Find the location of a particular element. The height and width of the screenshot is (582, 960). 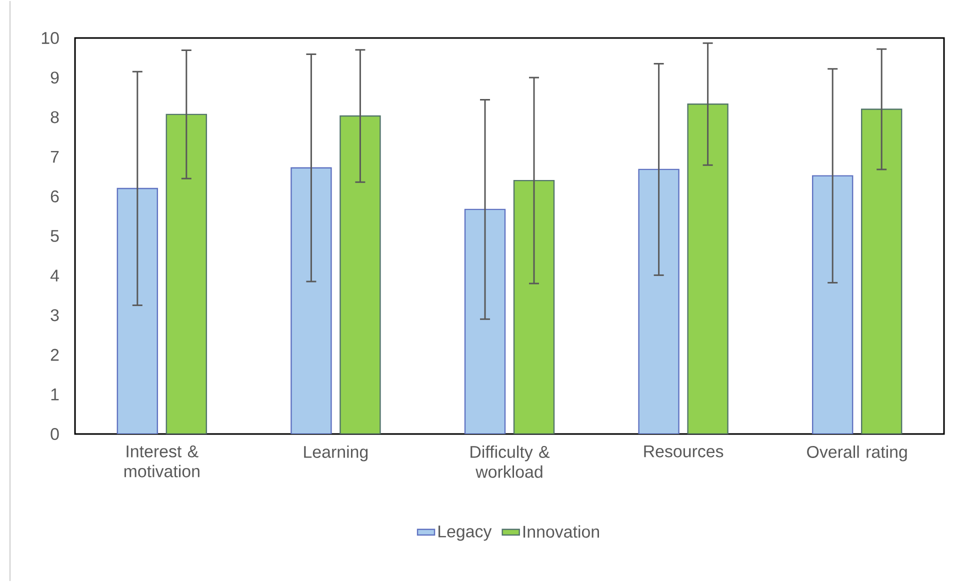

x-tick-label: Difficulty & workload is located at coordinates (510, 462).